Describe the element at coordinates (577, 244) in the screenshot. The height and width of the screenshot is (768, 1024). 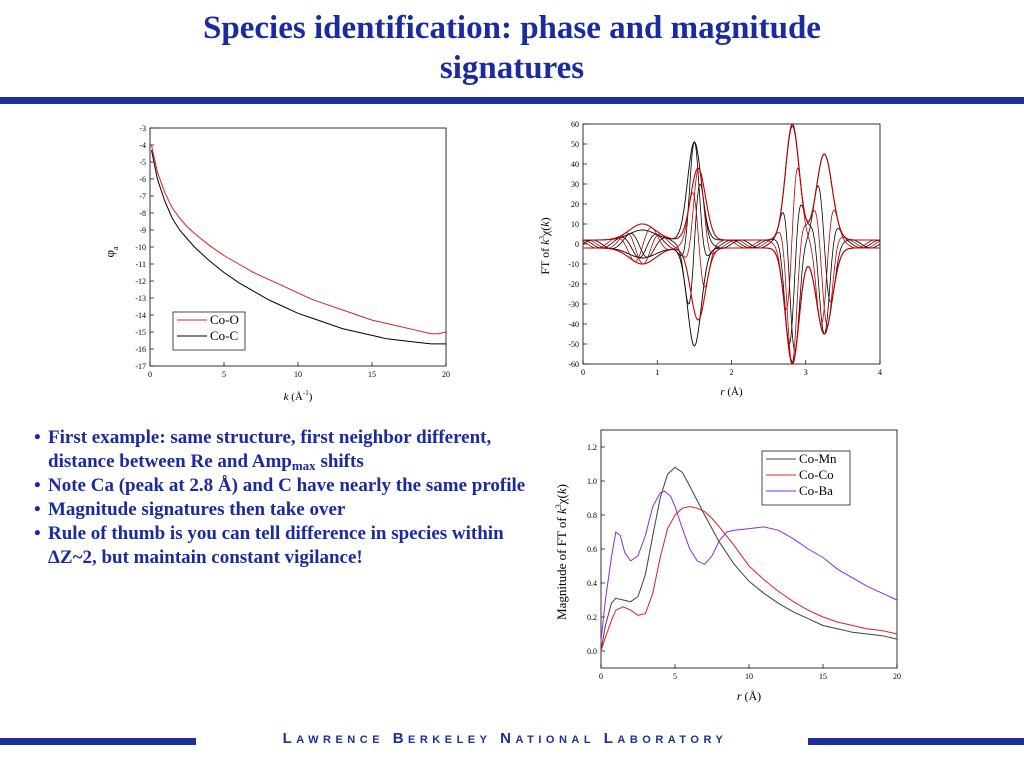
I see `ft-y-tick-label: 0` at that location.